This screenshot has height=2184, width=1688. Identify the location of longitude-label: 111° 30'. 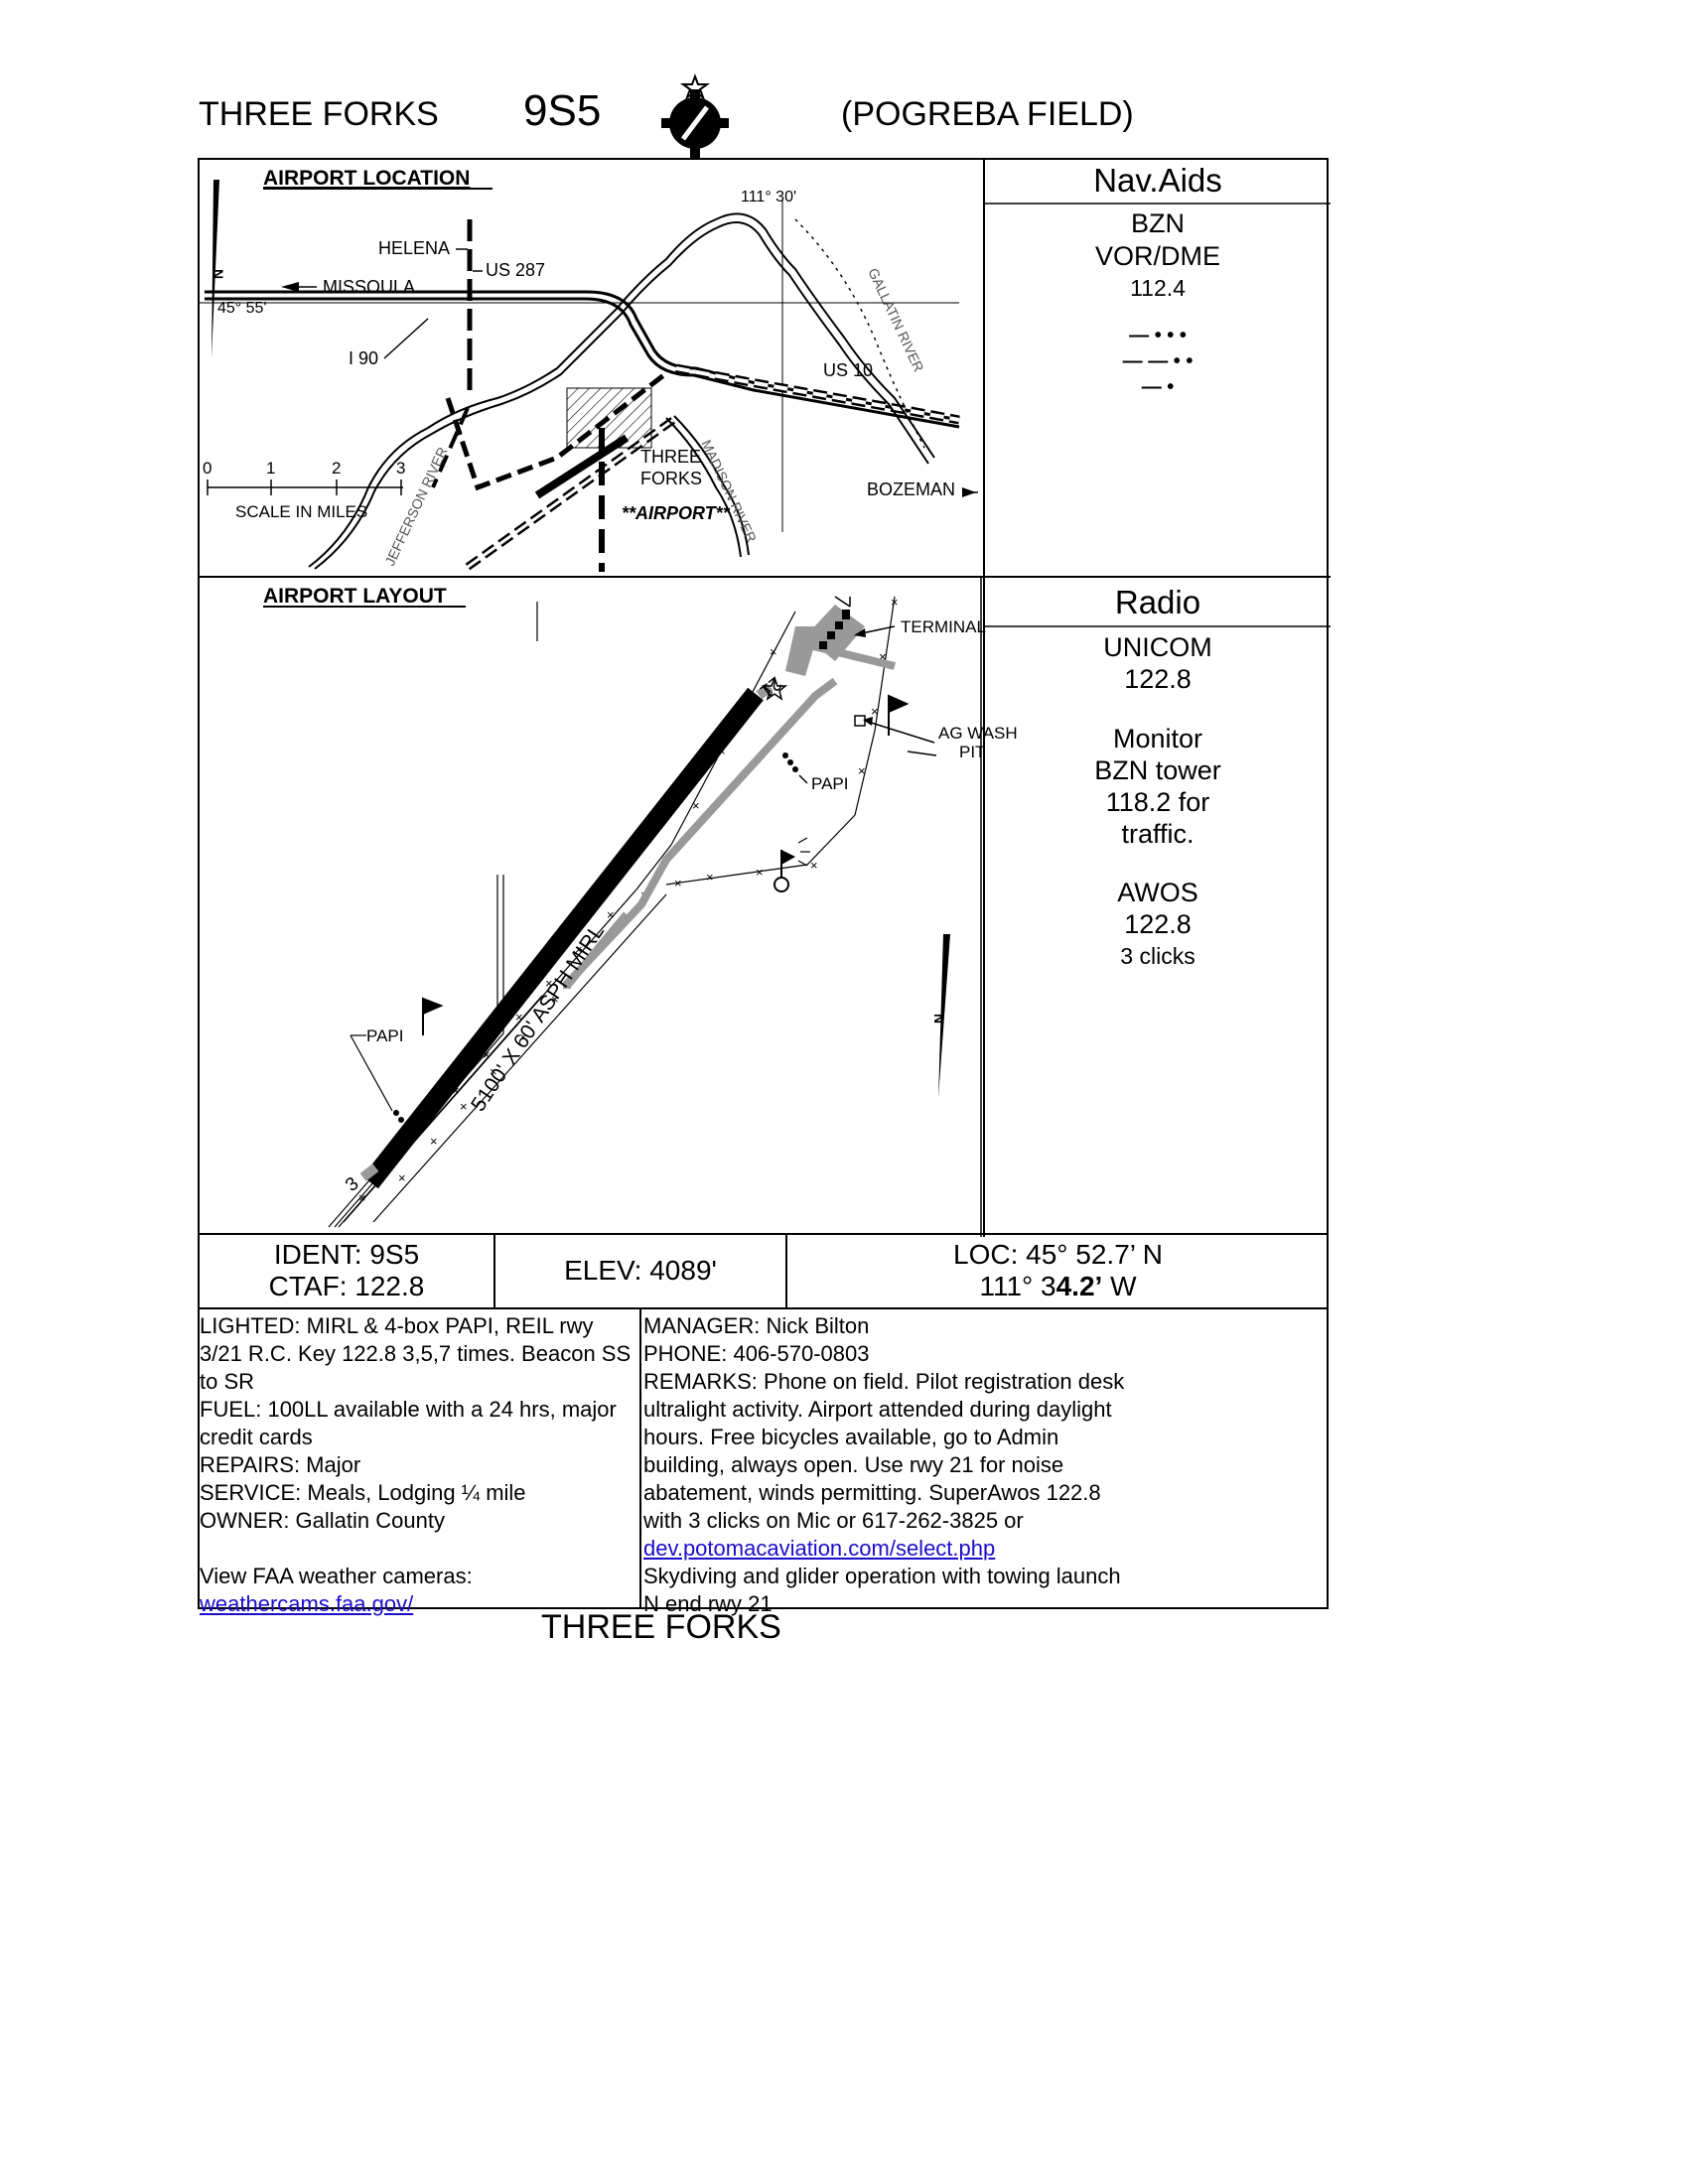
(768, 197).